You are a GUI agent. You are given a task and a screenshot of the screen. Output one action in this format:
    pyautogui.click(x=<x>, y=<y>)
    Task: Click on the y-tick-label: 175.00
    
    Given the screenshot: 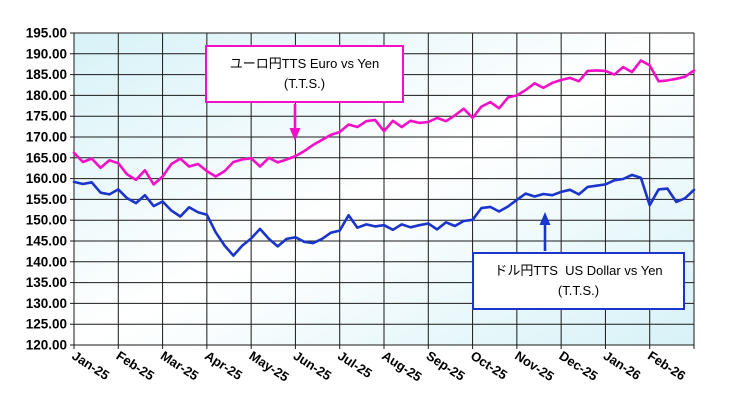 What is the action you would take?
    pyautogui.click(x=46, y=116)
    